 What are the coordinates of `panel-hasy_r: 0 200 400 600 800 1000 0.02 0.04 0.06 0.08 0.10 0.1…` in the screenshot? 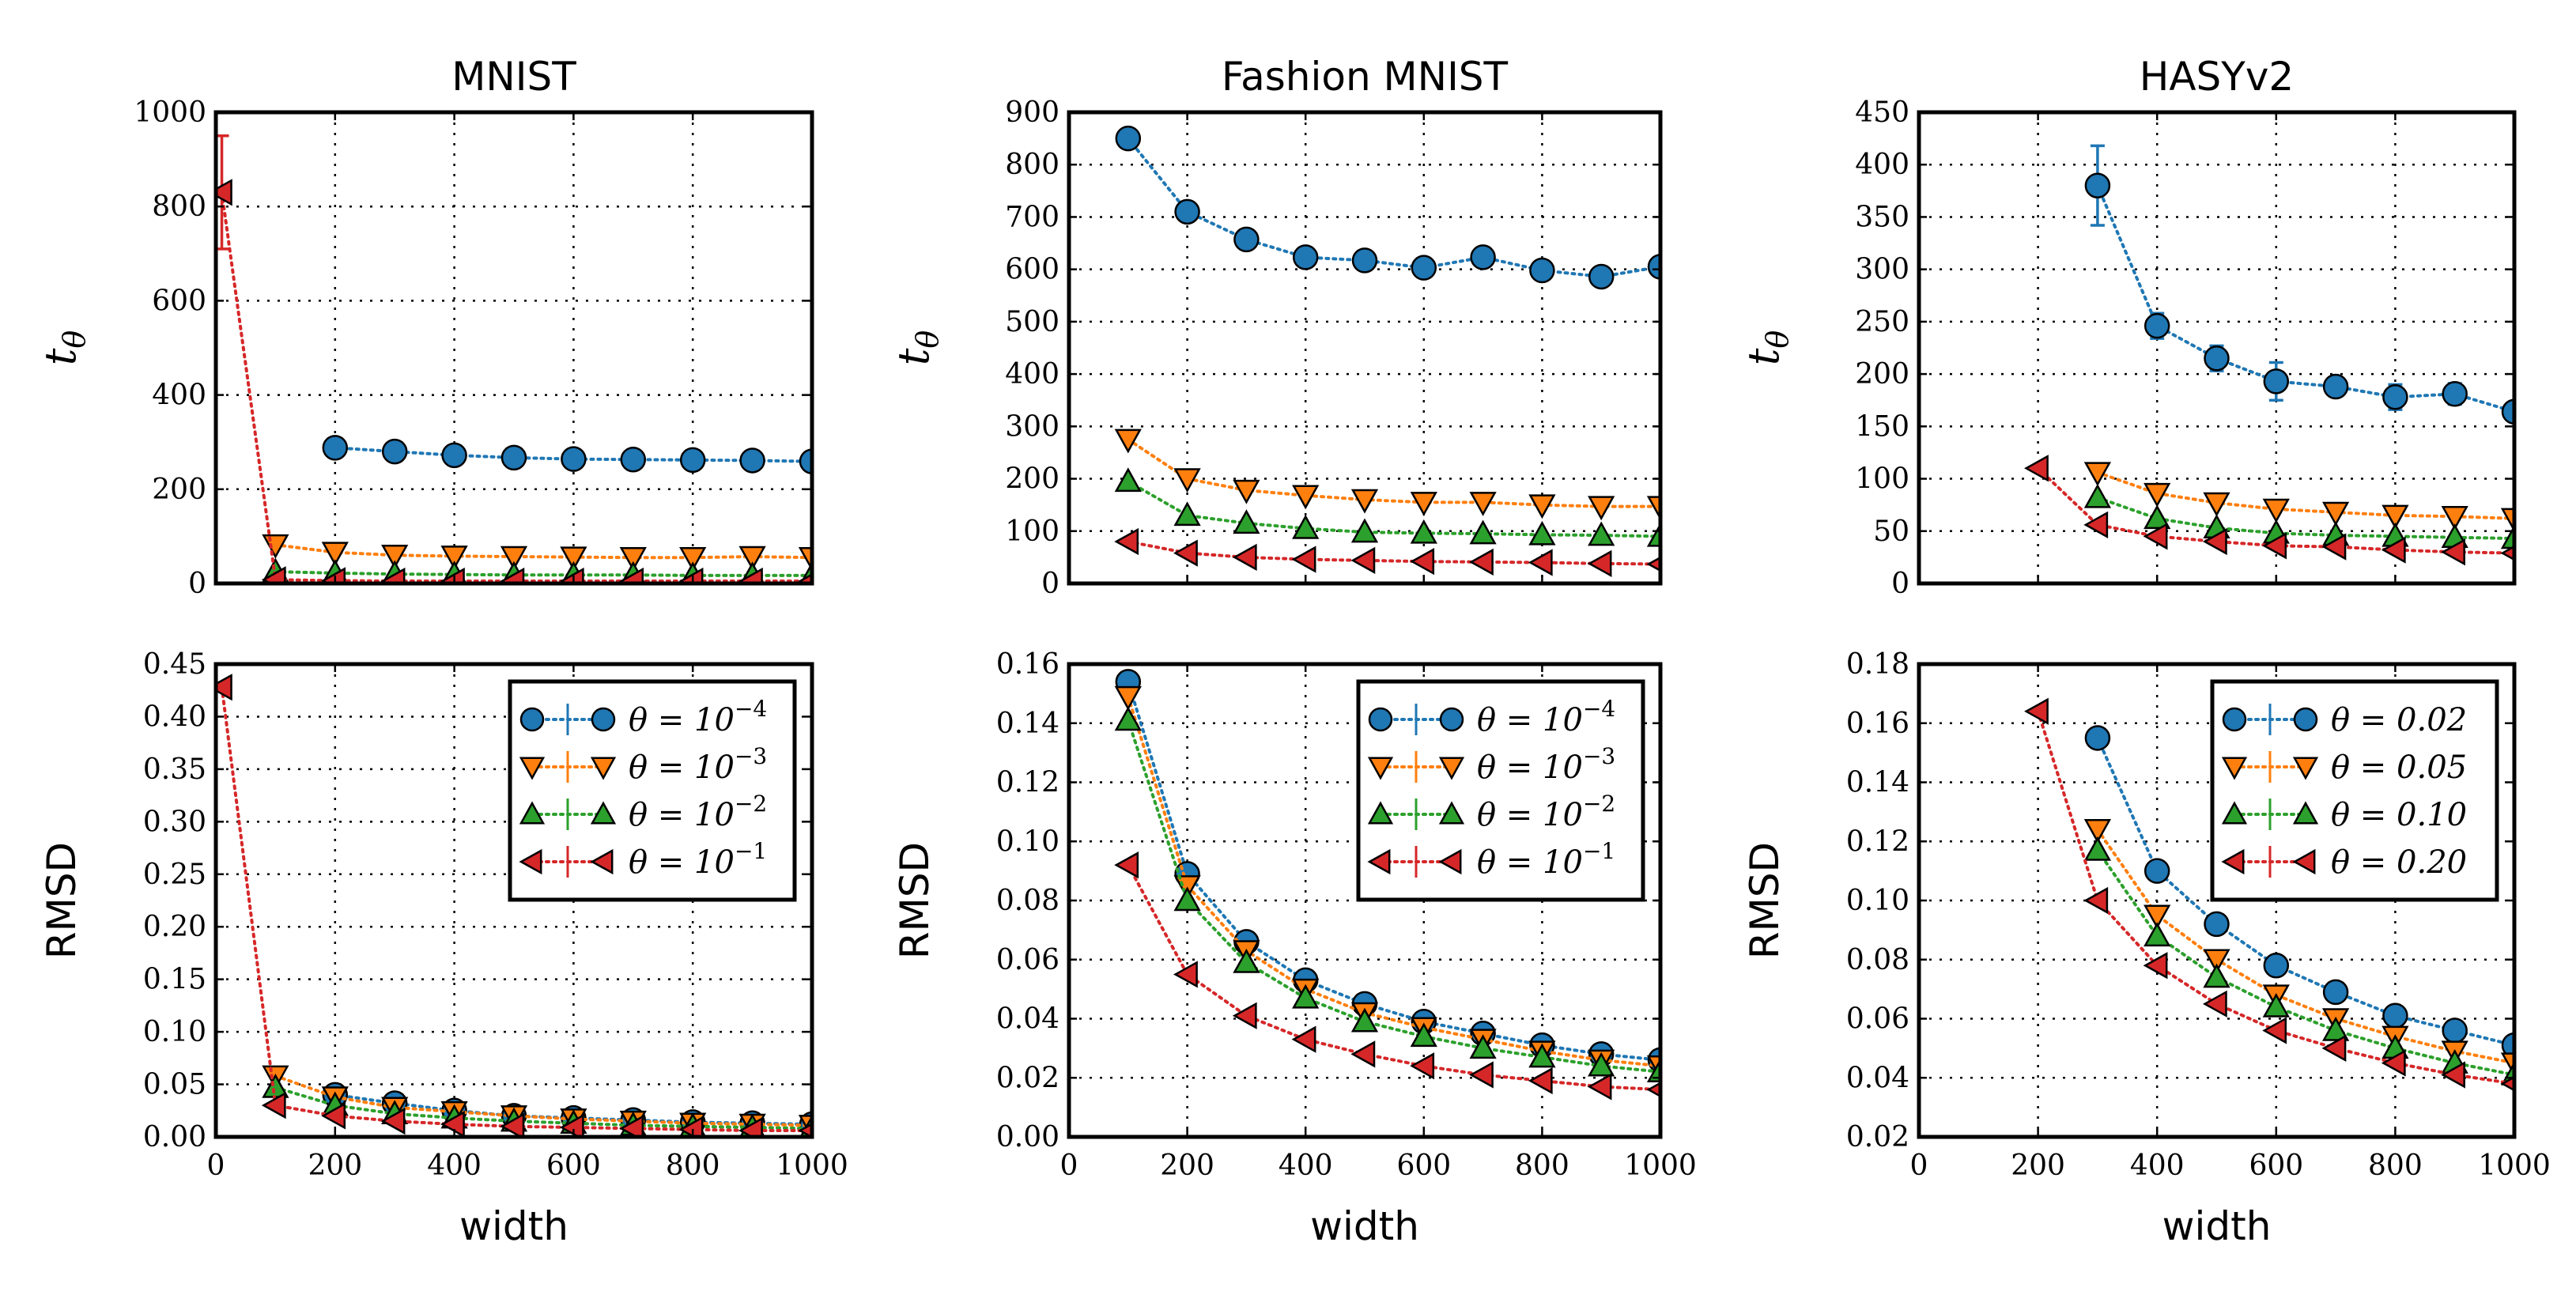 It's located at (2146, 948).